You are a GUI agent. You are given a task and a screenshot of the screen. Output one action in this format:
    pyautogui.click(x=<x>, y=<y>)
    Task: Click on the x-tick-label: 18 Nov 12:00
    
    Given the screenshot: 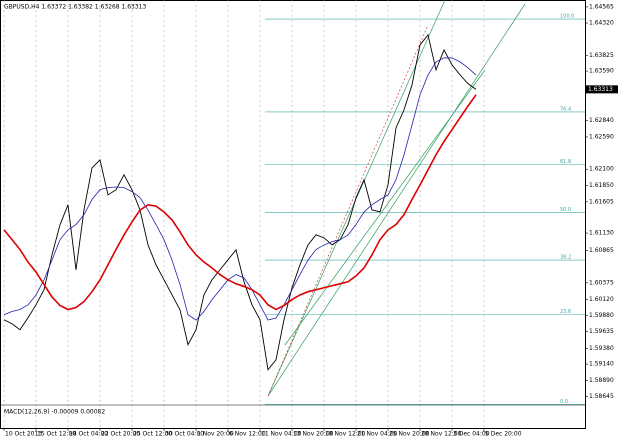 What is the action you would take?
    pyautogui.click(x=345, y=434)
    